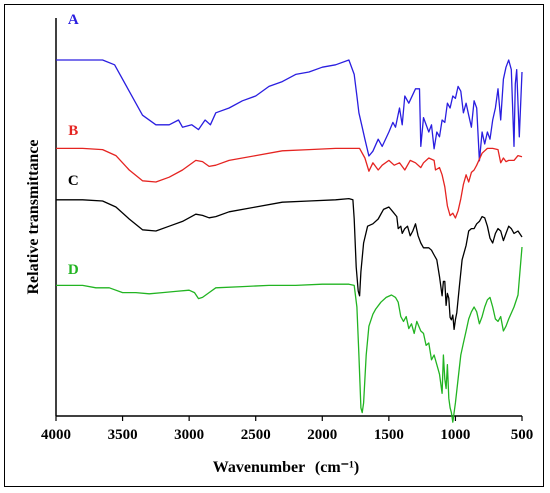 This screenshot has height=493, width=550. Describe the element at coordinates (287, 429) in the screenshot. I see `x-ticks: 4000 3500 3000 2500 2000 1500 1000 500` at that location.